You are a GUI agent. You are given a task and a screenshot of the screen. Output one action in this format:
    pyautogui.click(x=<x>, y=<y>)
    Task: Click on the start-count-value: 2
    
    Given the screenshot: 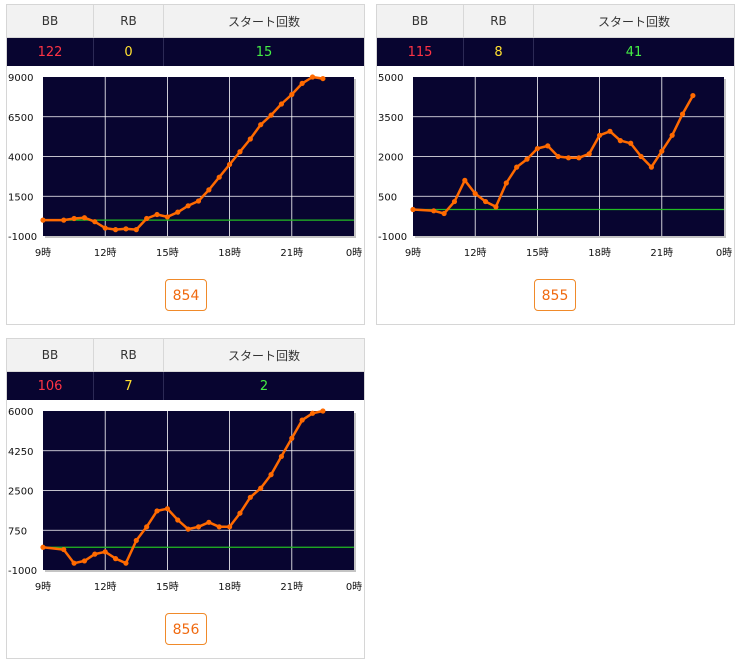 What is the action you would take?
    pyautogui.click(x=263, y=385)
    